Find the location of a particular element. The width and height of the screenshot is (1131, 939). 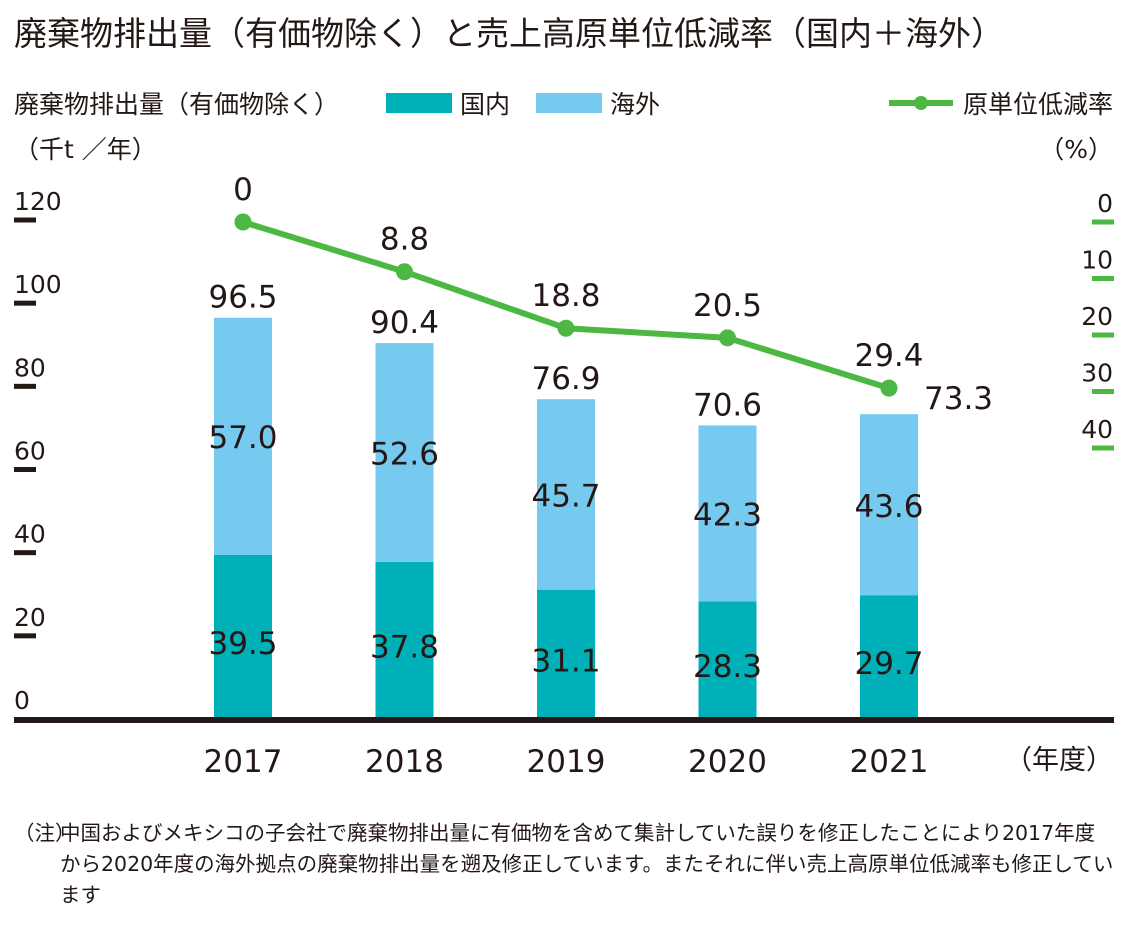

label-overseas: 42.3 is located at coordinates (727, 515).